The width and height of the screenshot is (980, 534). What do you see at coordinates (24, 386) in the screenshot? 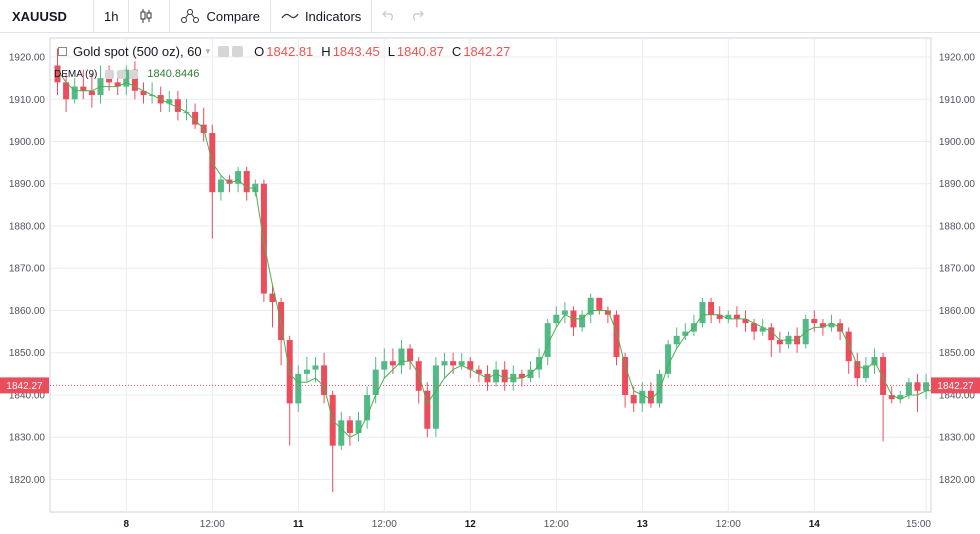
I see `price-badge-left-text: 1842.27` at bounding box center [24, 386].